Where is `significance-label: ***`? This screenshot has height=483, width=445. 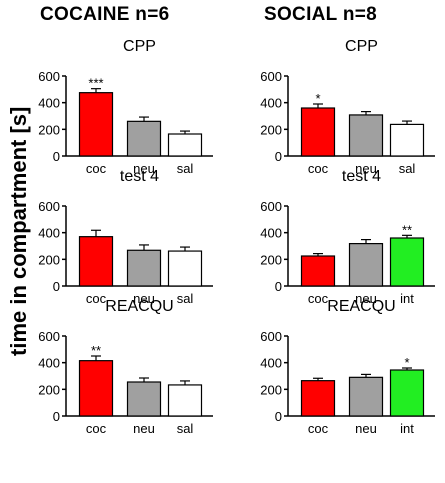 significance-label: *** is located at coordinates (95, 83).